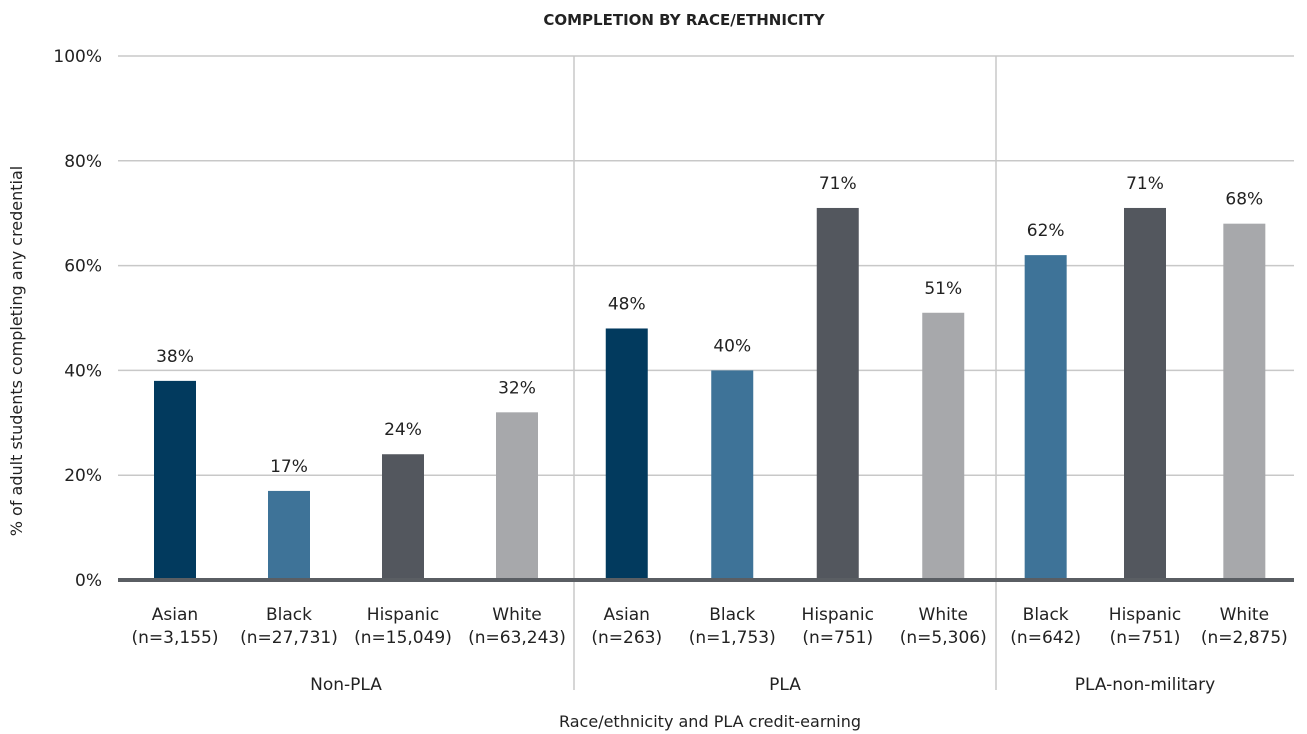  I want to click on data-label: 40%, so click(732, 346).